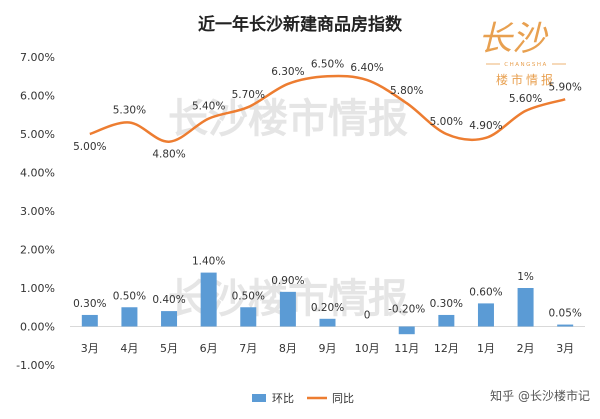  Describe the element at coordinates (248, 95) in the screenshot. I see `line-value-label: 5.70%` at that location.